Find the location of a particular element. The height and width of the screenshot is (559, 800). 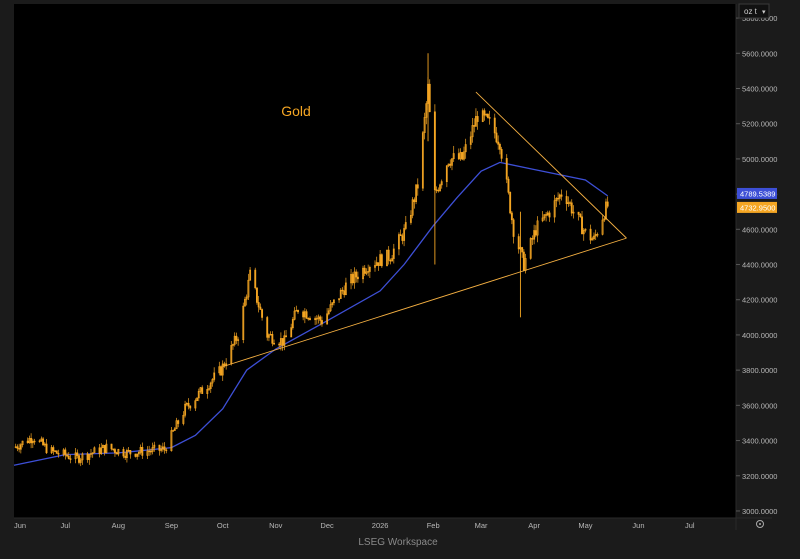

y-tick-label: 5400.0000 is located at coordinates (759, 88).